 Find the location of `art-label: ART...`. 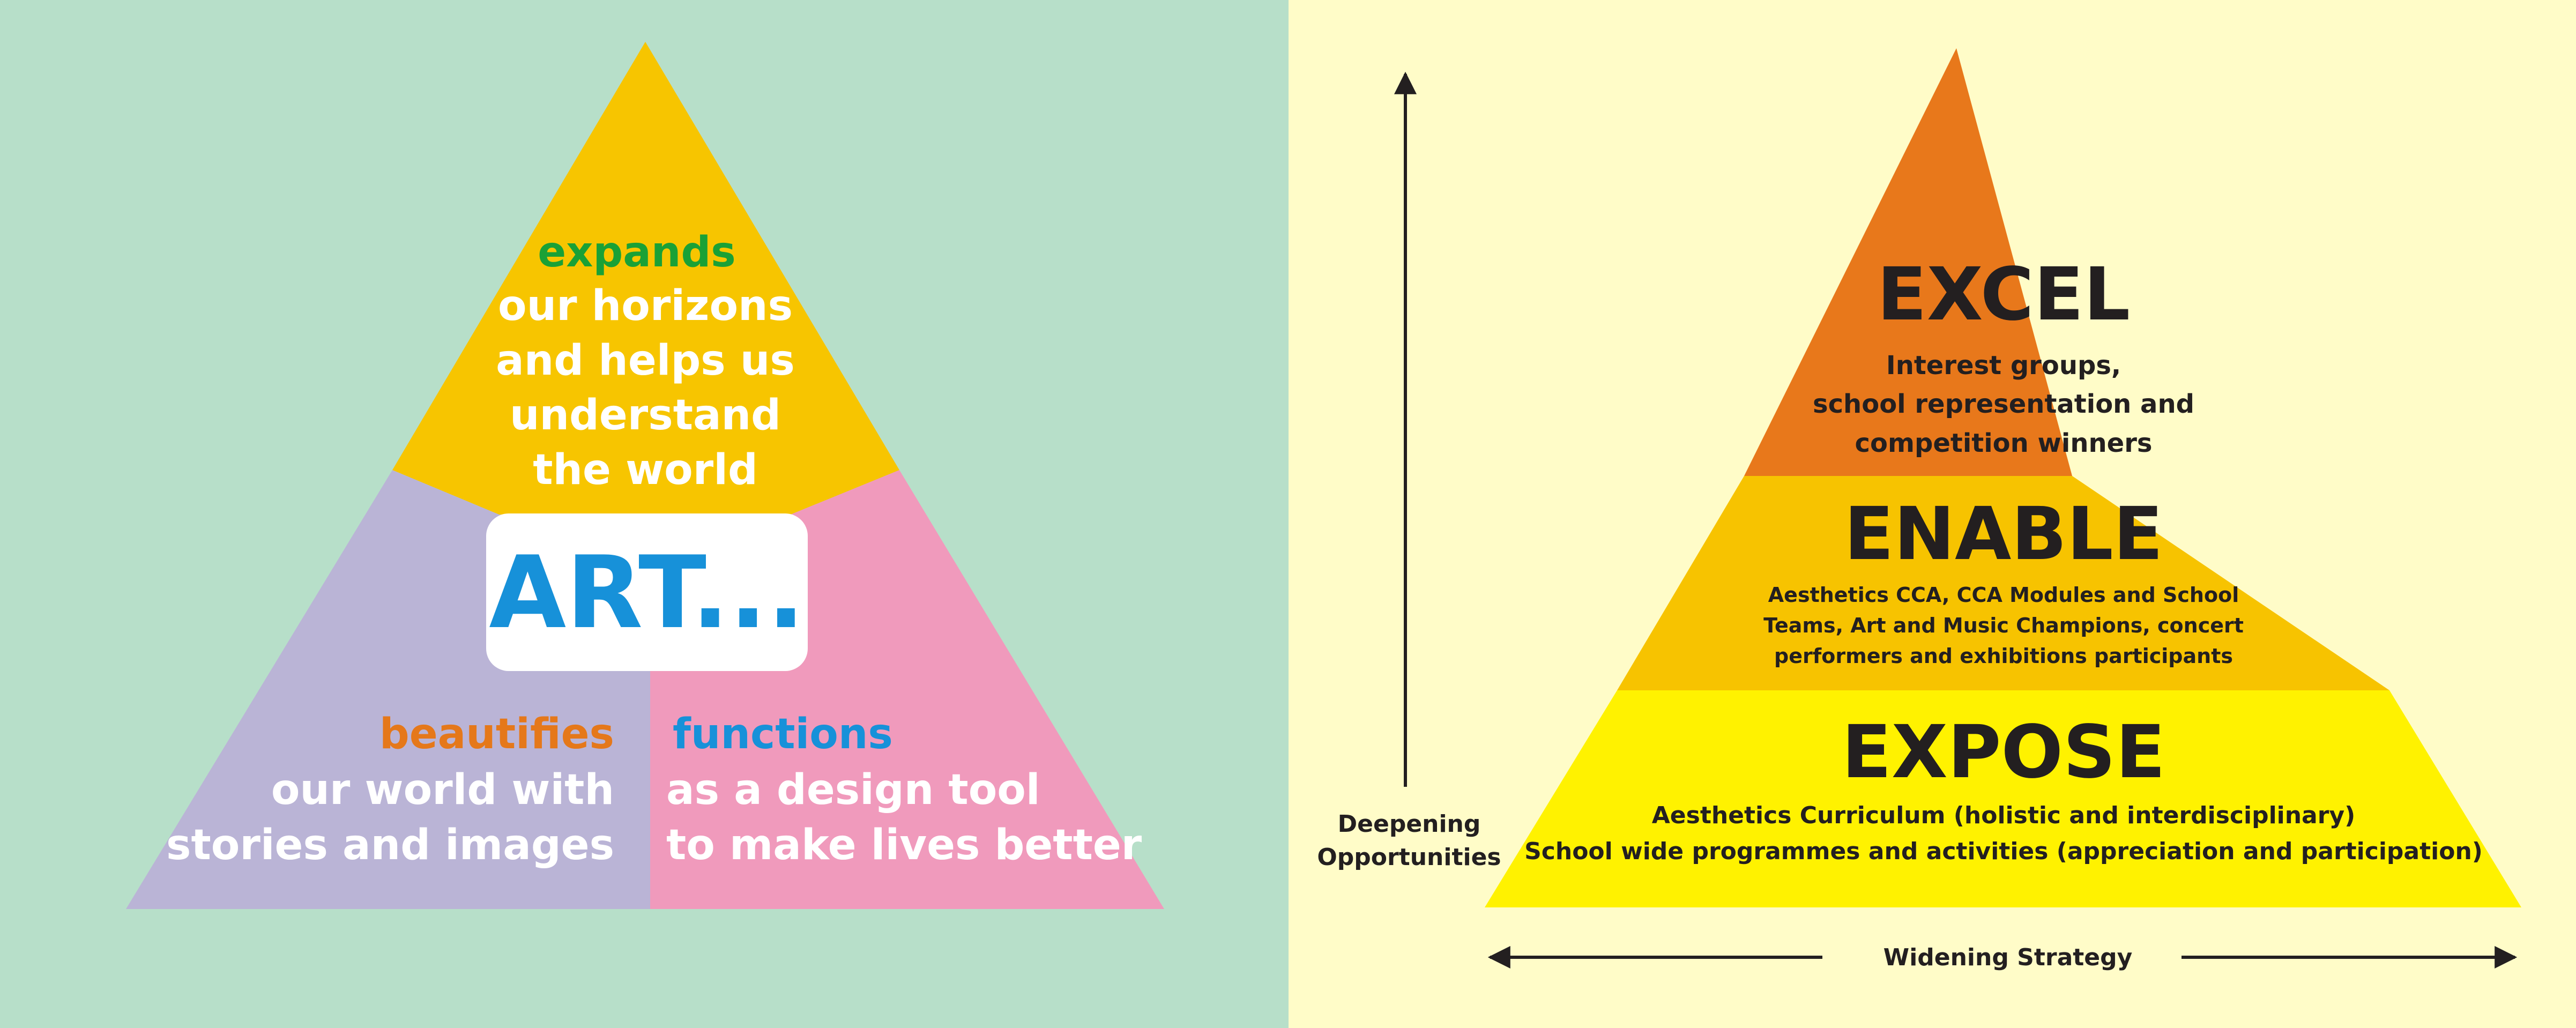

art-label: ART... is located at coordinates (647, 592).